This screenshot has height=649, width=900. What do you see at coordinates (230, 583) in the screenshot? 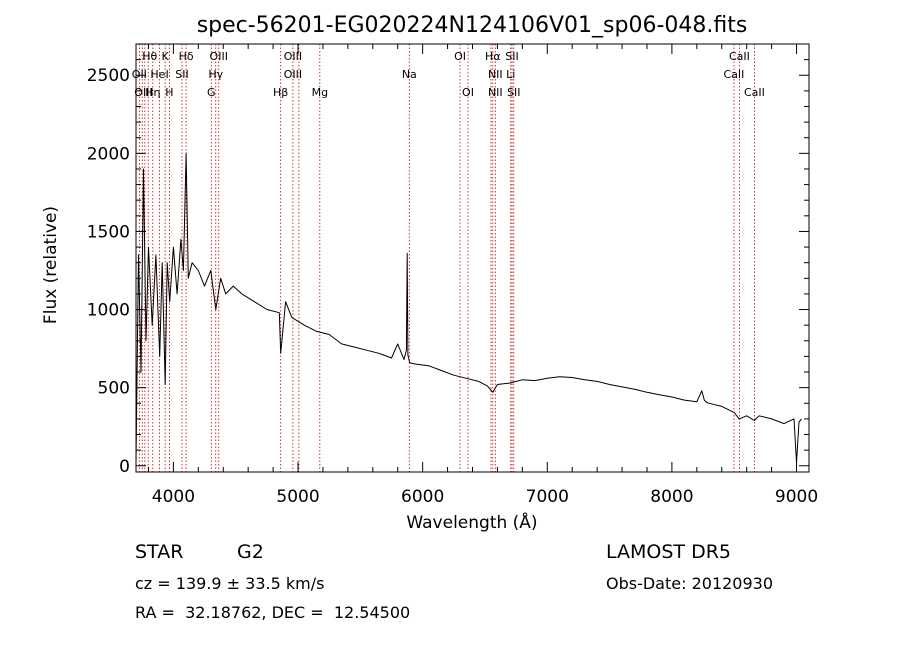
I see `redshift-cz: cz = 139.9 ± 33.5 km/s` at bounding box center [230, 583].